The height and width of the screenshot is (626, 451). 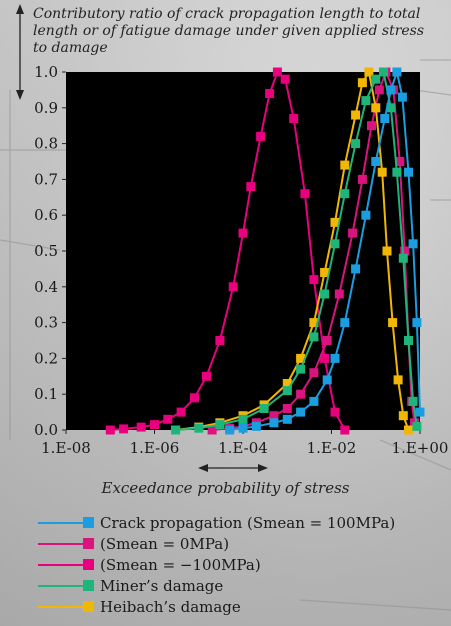 I want to click on y-tick-label: 0.1, so click(x=46, y=394).